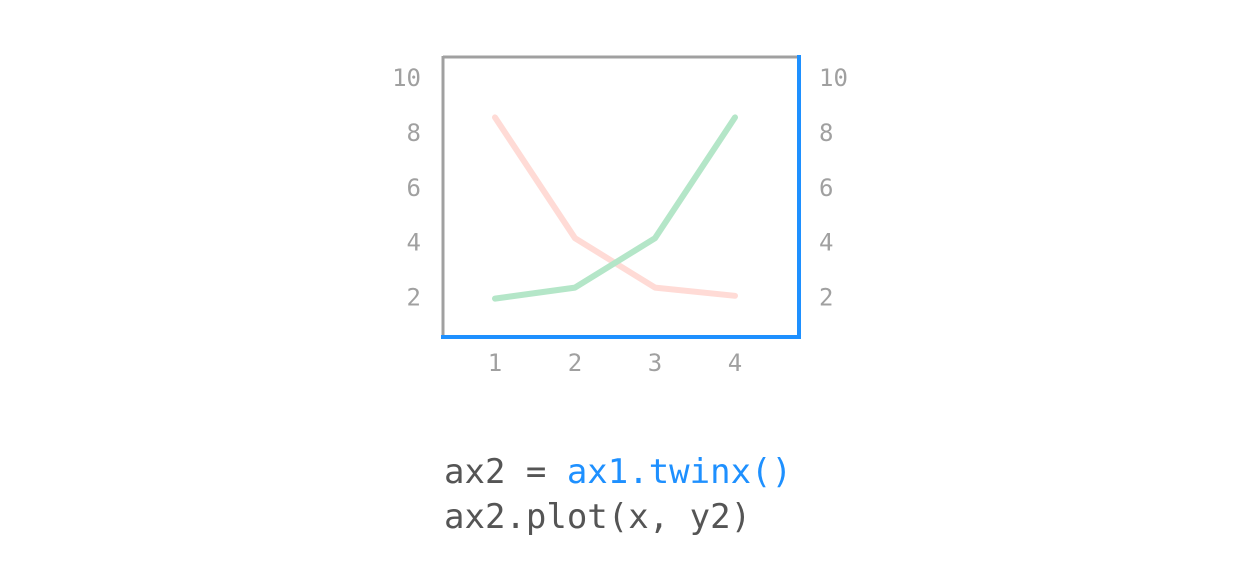 The height and width of the screenshot is (579, 1256). Describe the element at coordinates (735, 363) in the screenshot. I see `x-tick-label: 4` at that location.